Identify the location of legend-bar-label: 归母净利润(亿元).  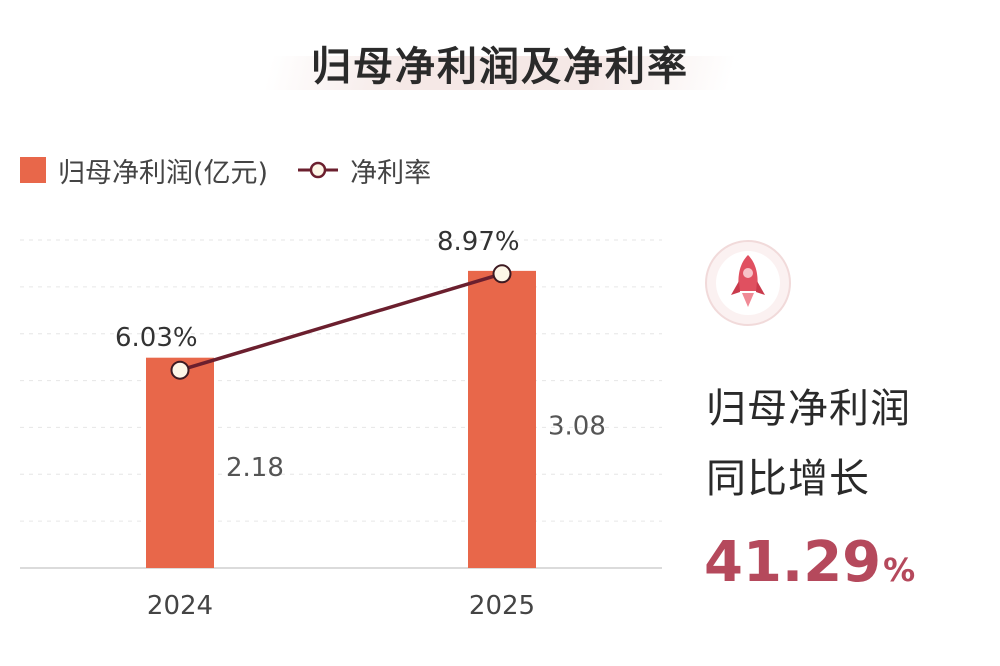
(163, 173).